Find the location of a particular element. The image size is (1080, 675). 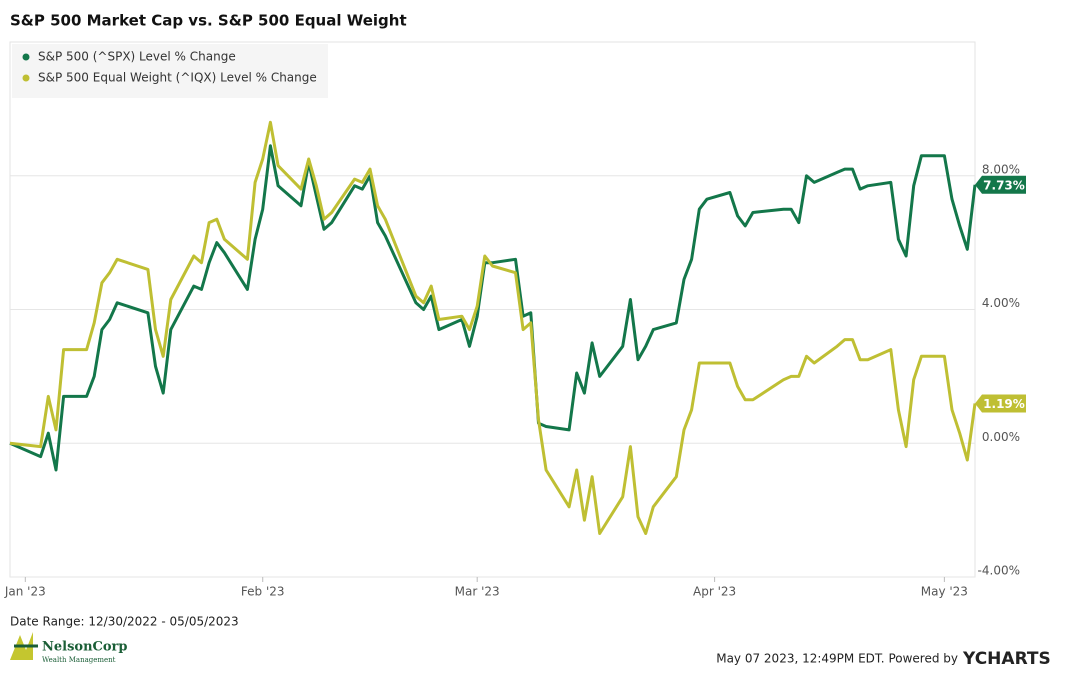

y-tick-label: 0.00% is located at coordinates (1001, 437).